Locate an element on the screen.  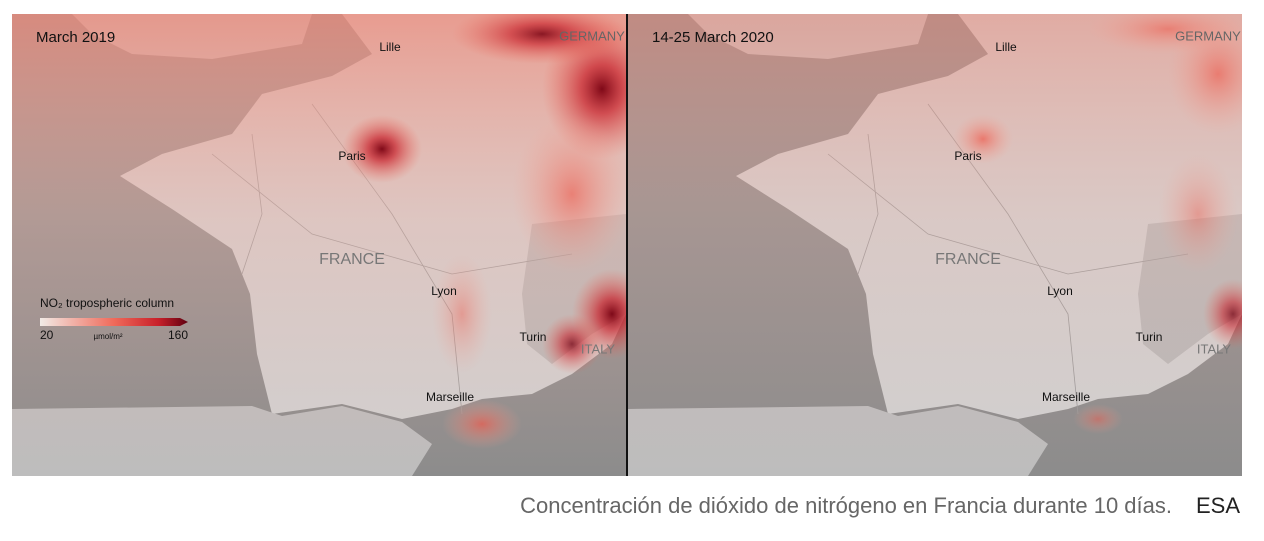
legend: NO₂ tropospheric column 20 µmol/m² 160 is located at coordinates (114, 319).